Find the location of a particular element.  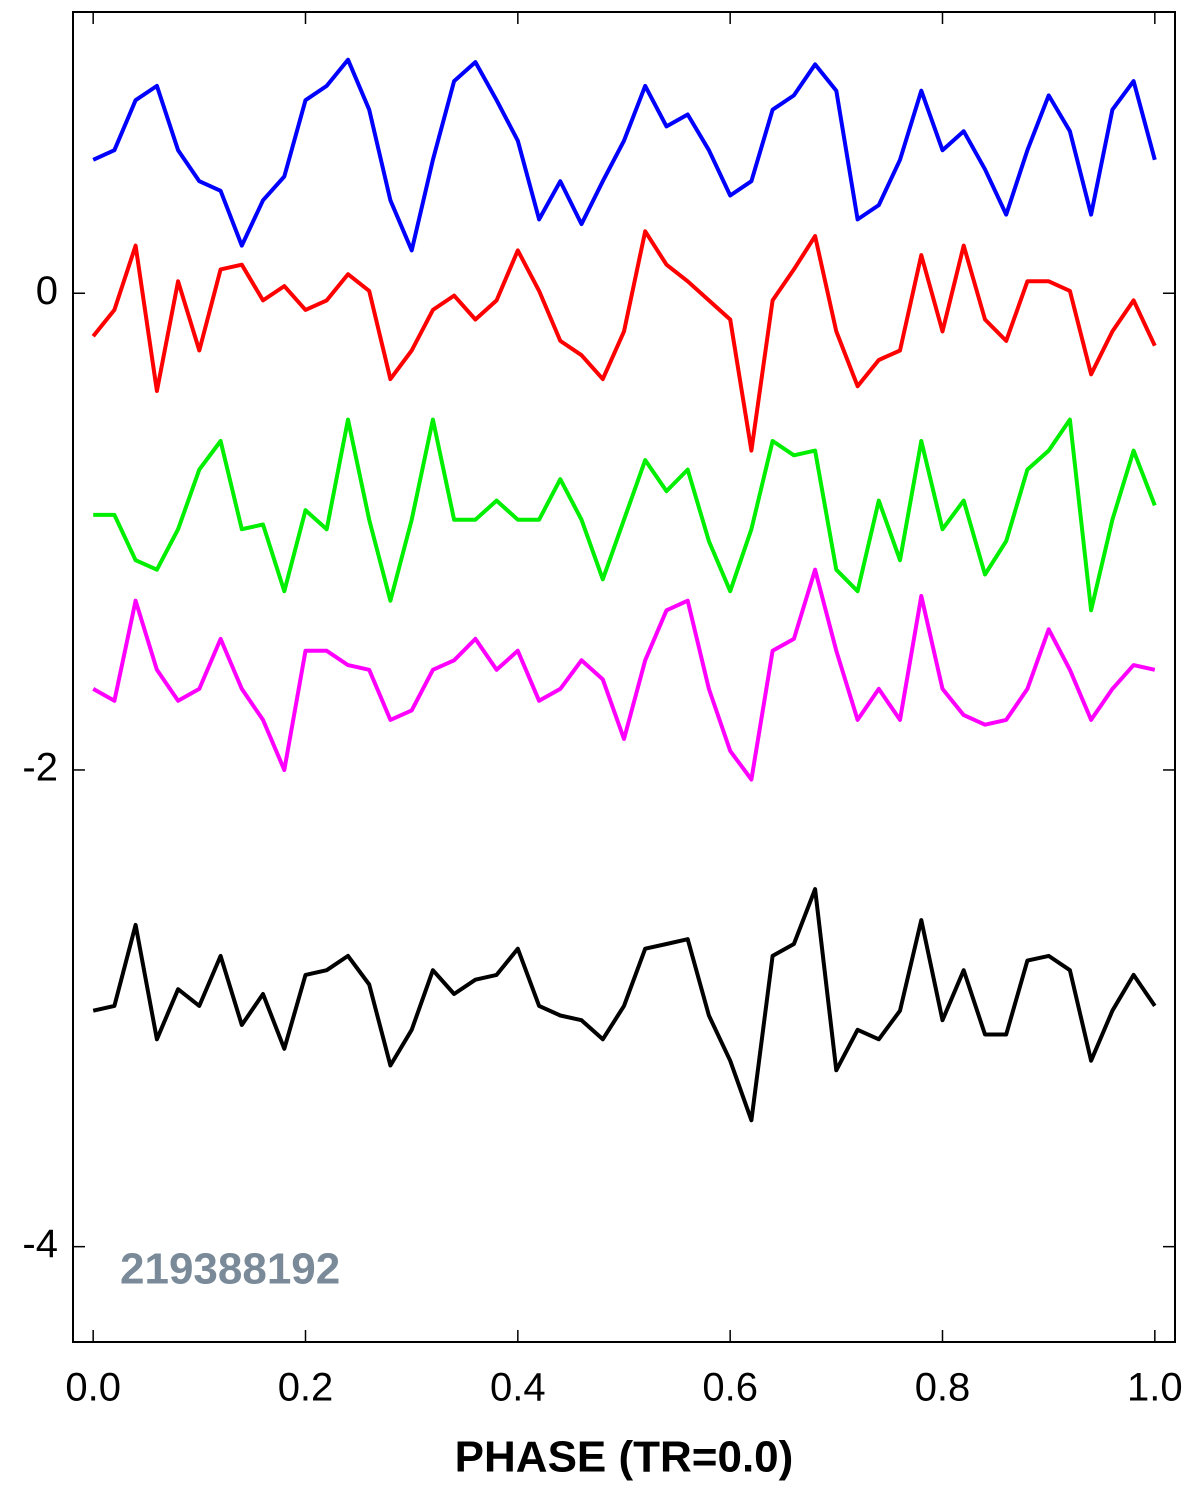

x-axis-label: PHASE (TR=0.0) is located at coordinates (624, 1457).